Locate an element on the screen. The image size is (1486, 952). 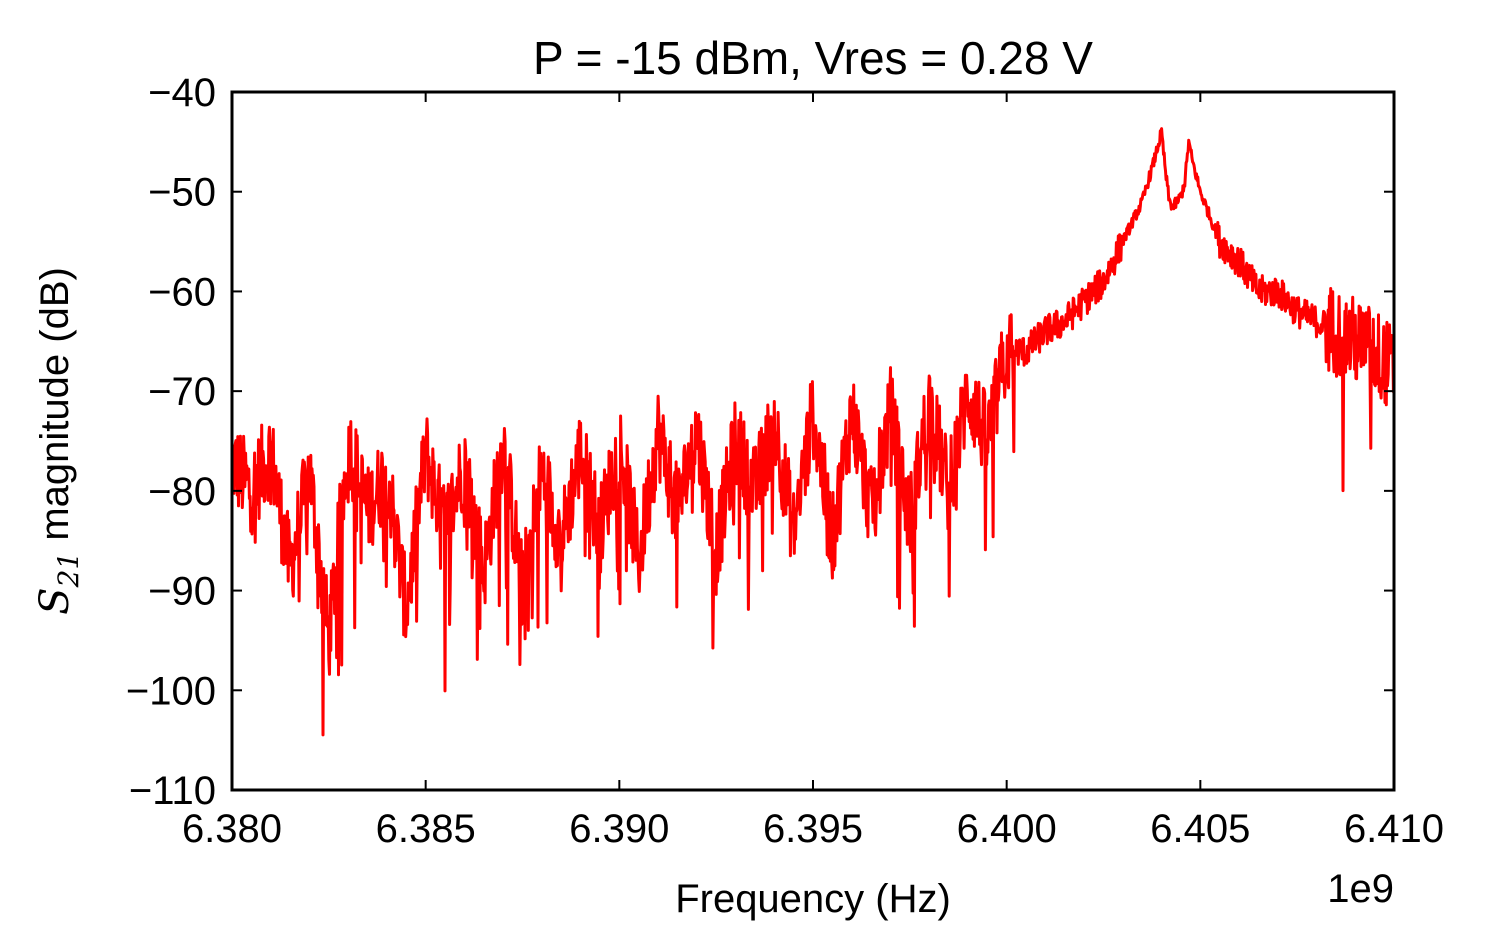
x-tick-label: 6.395 is located at coordinates (813, 829).